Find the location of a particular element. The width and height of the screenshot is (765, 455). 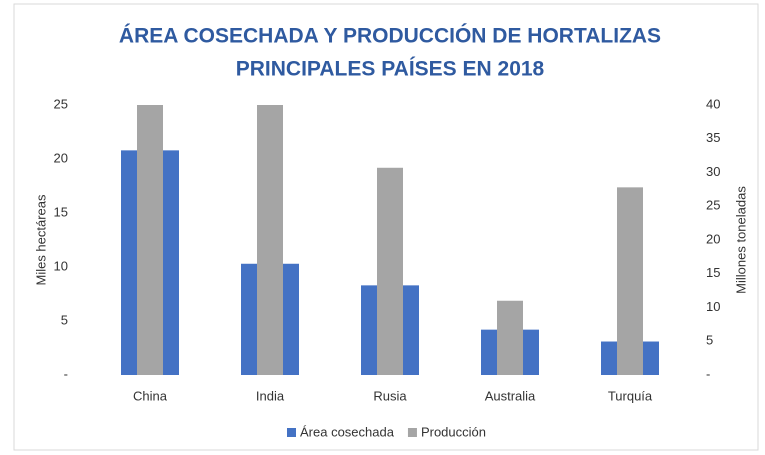

y-tick-label: 25 is located at coordinates (61, 103).